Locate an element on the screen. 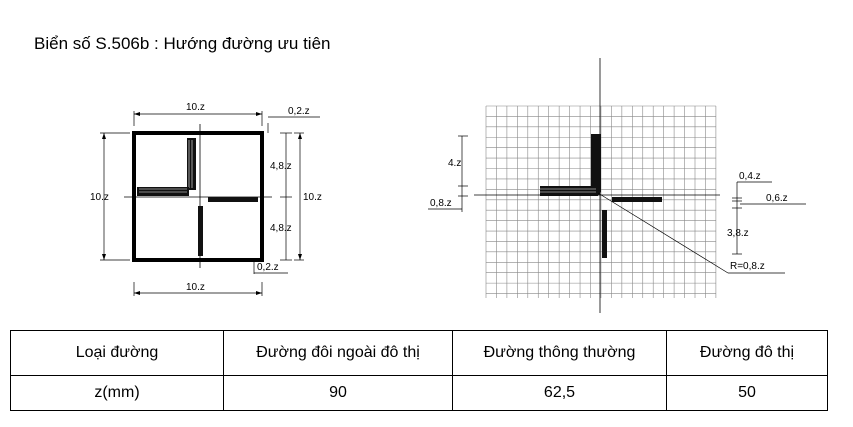 This screenshot has width=853, height=427. dim-gap-small: 0,4.z is located at coordinates (750, 176).